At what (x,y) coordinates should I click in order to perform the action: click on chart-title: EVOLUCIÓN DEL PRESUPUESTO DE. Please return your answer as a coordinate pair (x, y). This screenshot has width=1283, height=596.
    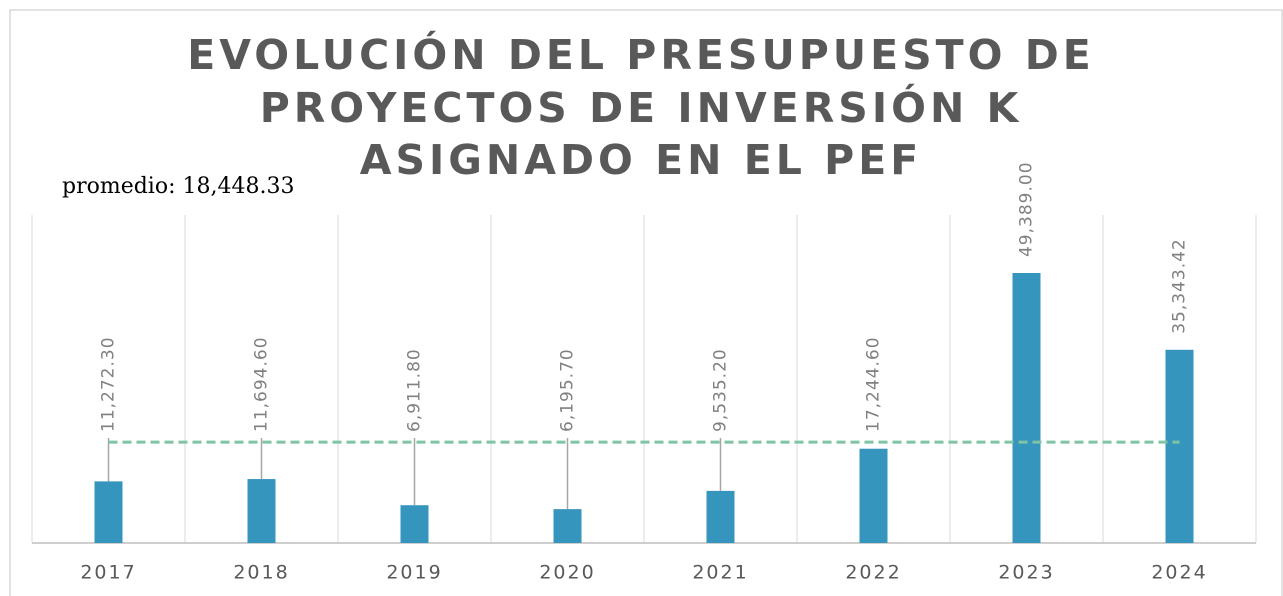
    Looking at the image, I should click on (641, 55).